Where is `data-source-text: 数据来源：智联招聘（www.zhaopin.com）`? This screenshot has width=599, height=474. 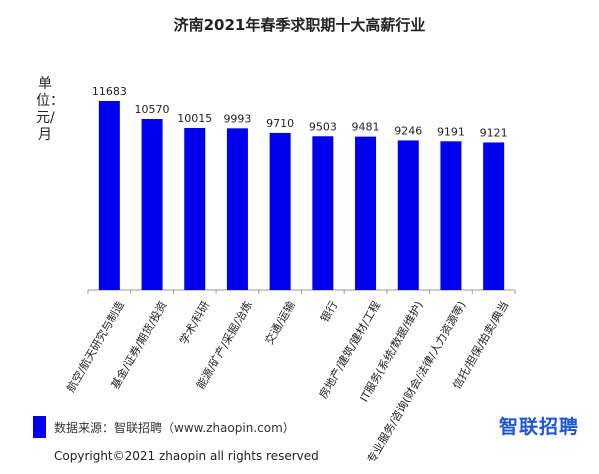
data-source-text: 数据来源：智联招聘（www.zhaopin.com） is located at coordinates (174, 427).